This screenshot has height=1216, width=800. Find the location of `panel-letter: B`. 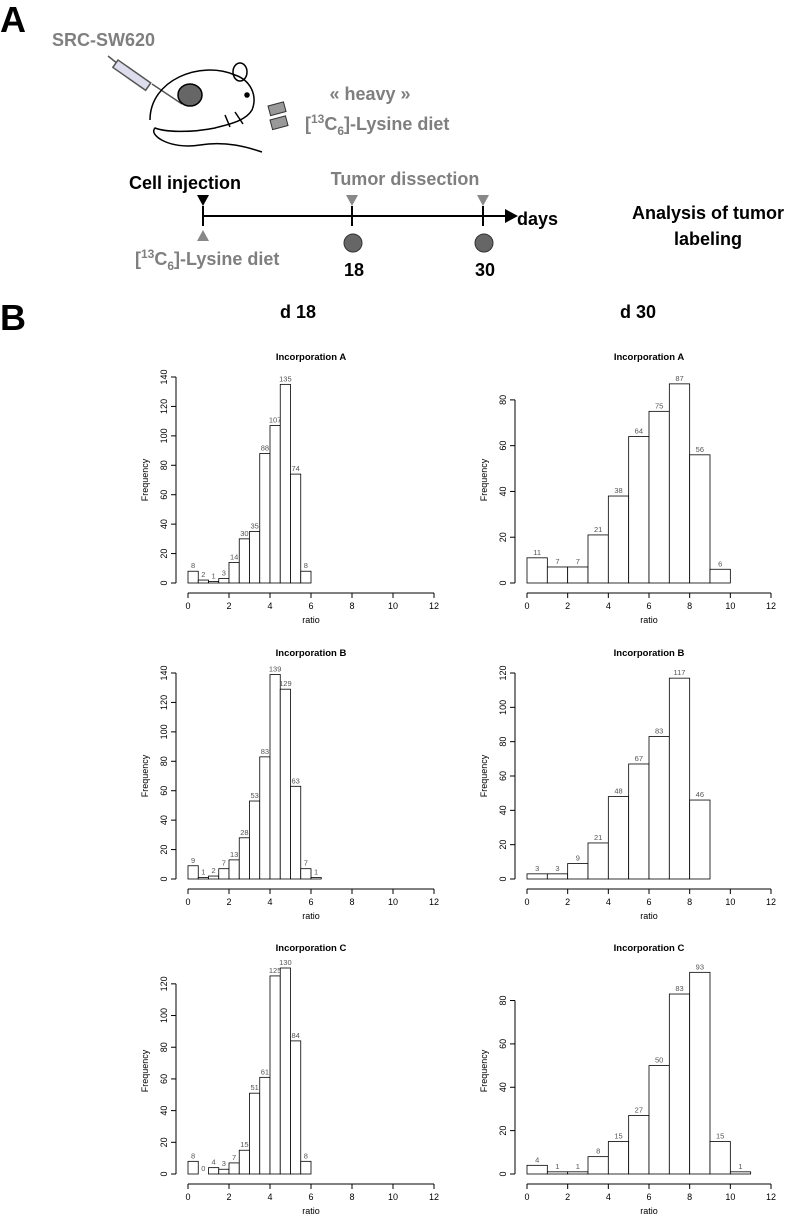

panel-letter: B is located at coordinates (13, 317).